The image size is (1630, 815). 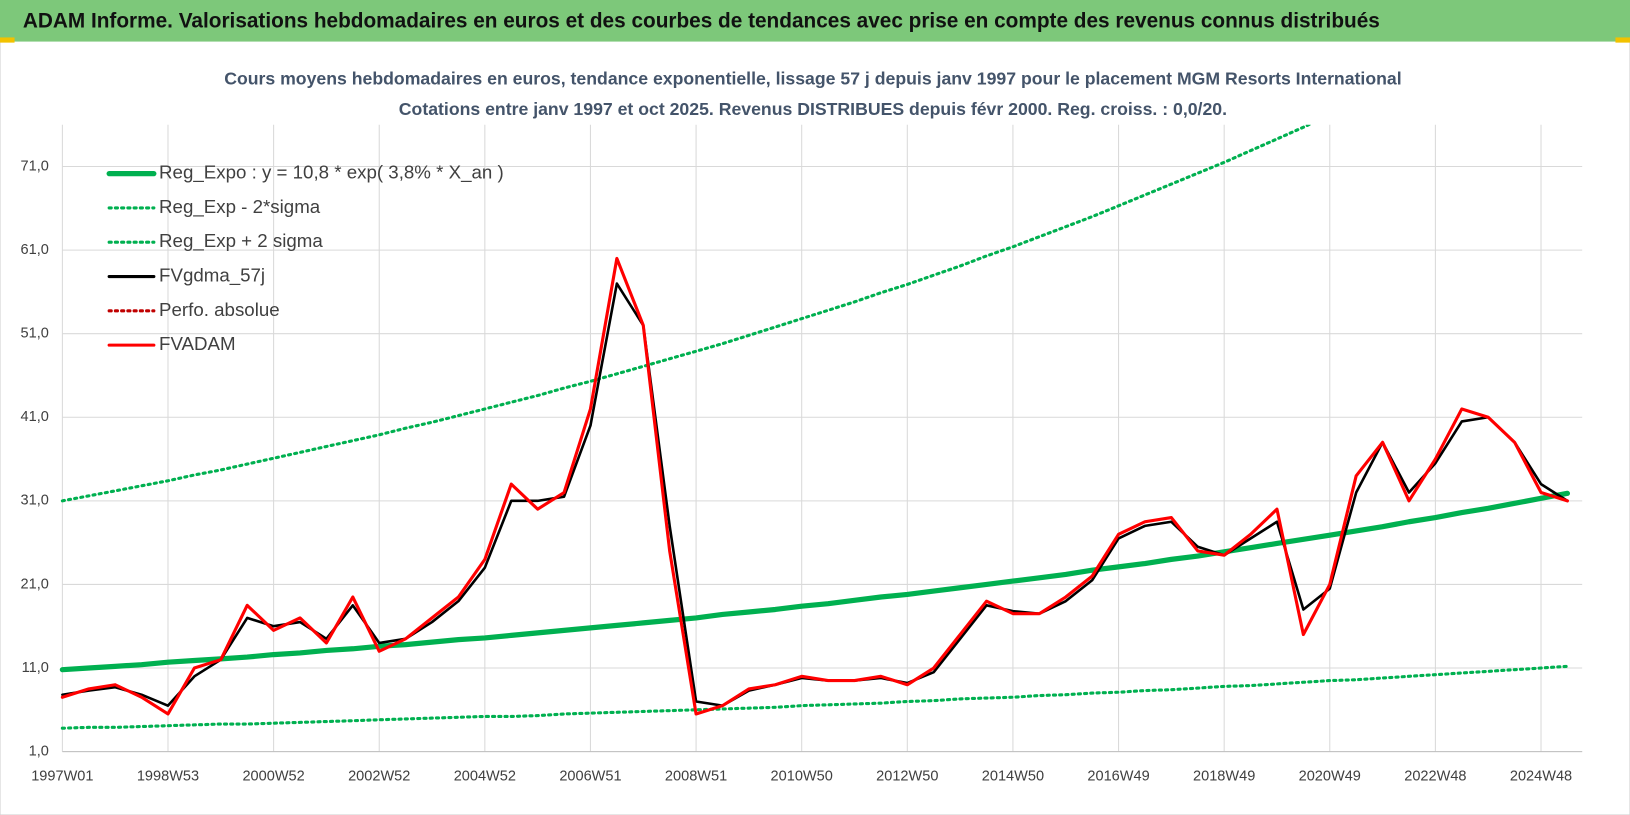 I want to click on x-tick-label: 2020W49, so click(x=1330, y=776).